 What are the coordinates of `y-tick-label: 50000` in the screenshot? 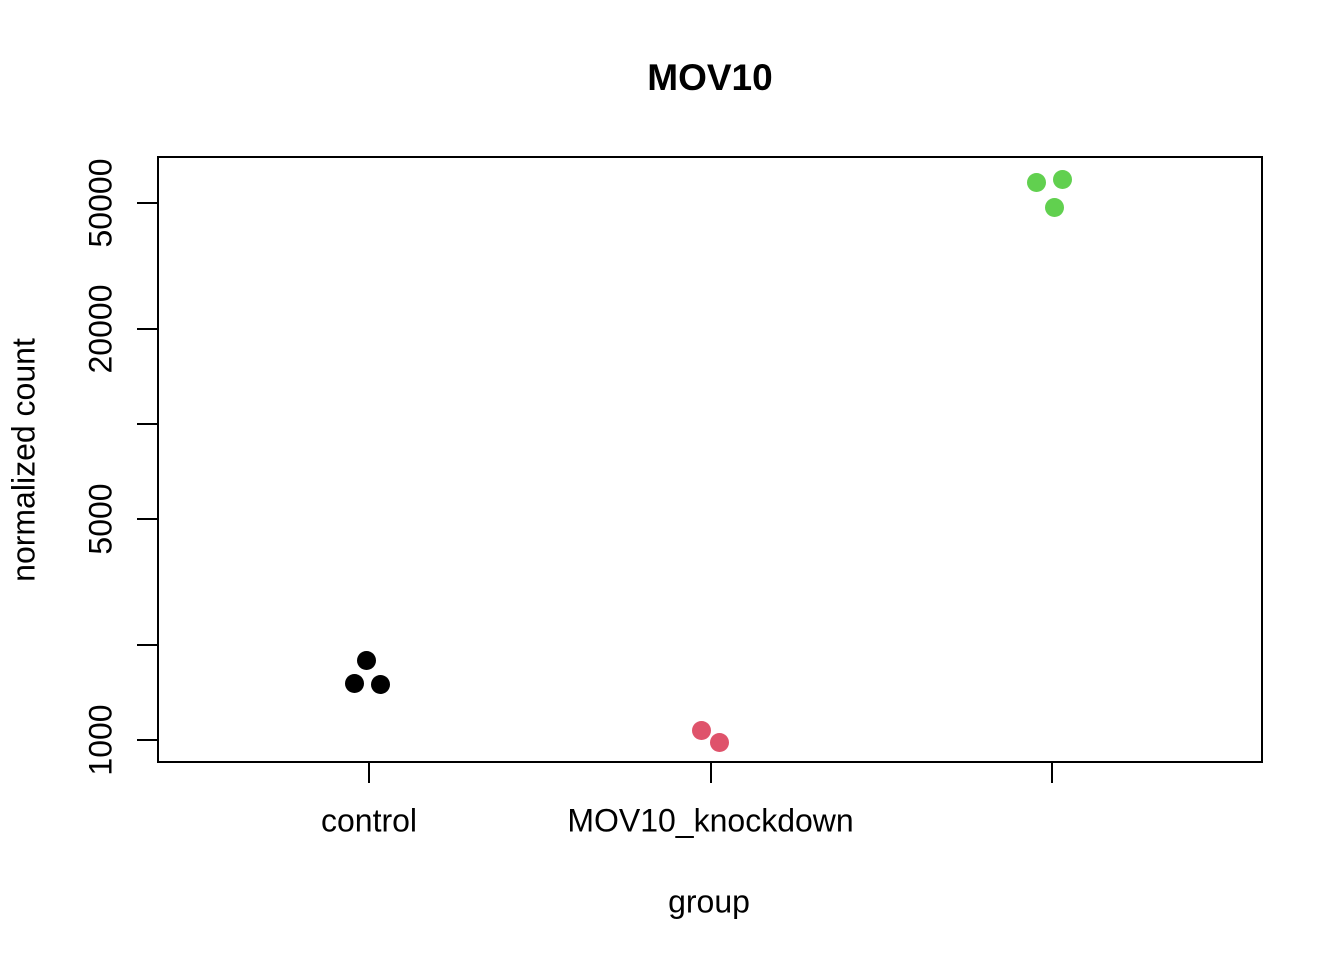 It's located at (100, 203).